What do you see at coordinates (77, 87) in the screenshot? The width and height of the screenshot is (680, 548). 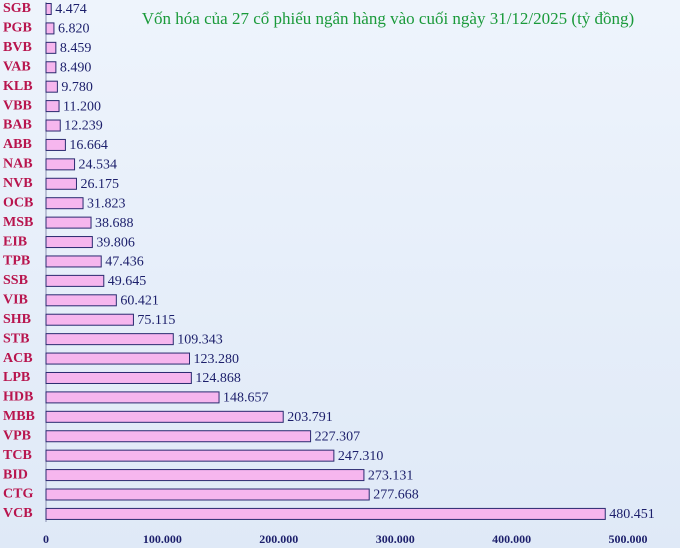 I see `value-label: 9.780` at bounding box center [77, 87].